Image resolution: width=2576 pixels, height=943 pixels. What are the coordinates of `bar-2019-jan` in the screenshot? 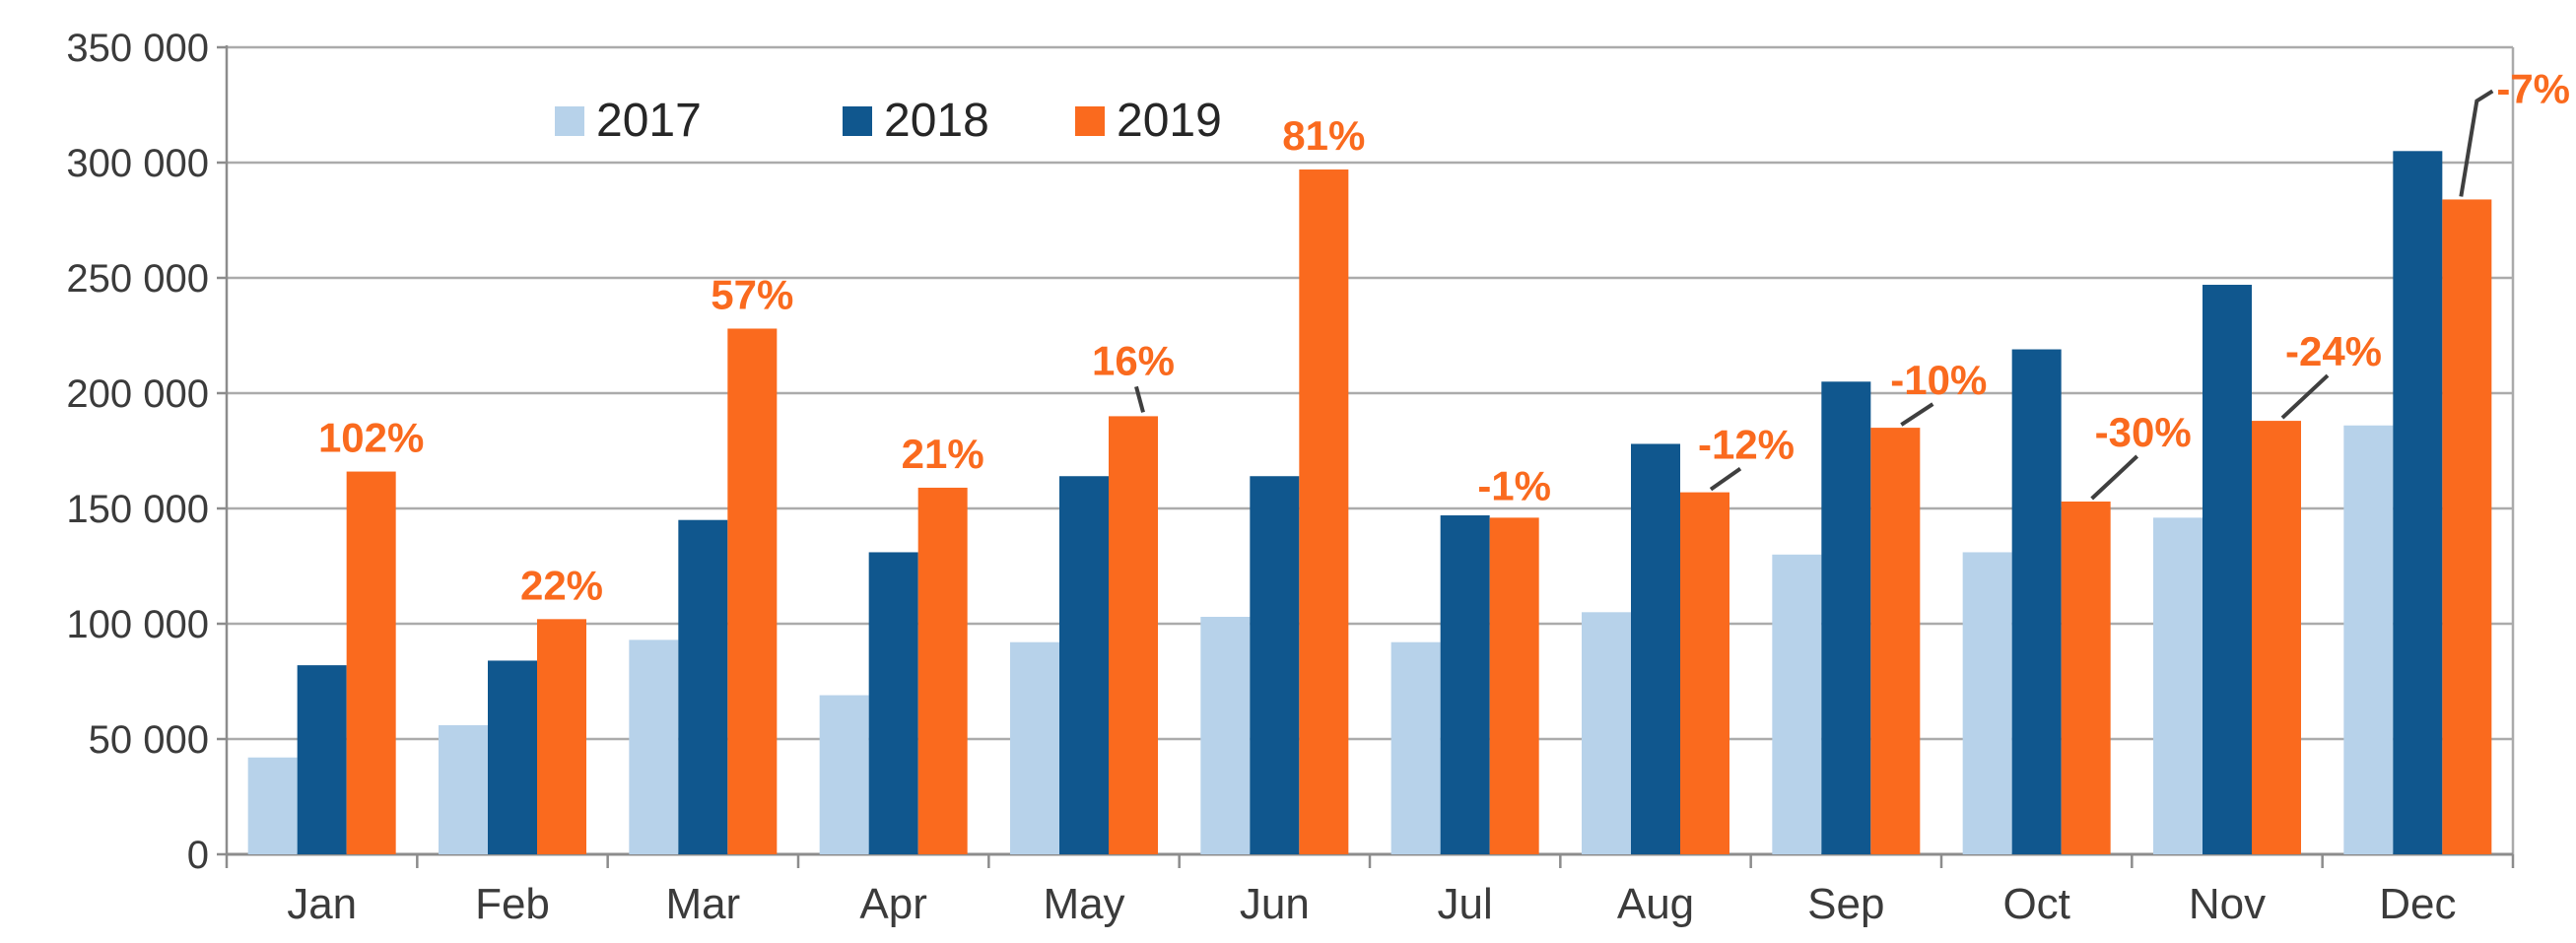 It's located at (371, 662).